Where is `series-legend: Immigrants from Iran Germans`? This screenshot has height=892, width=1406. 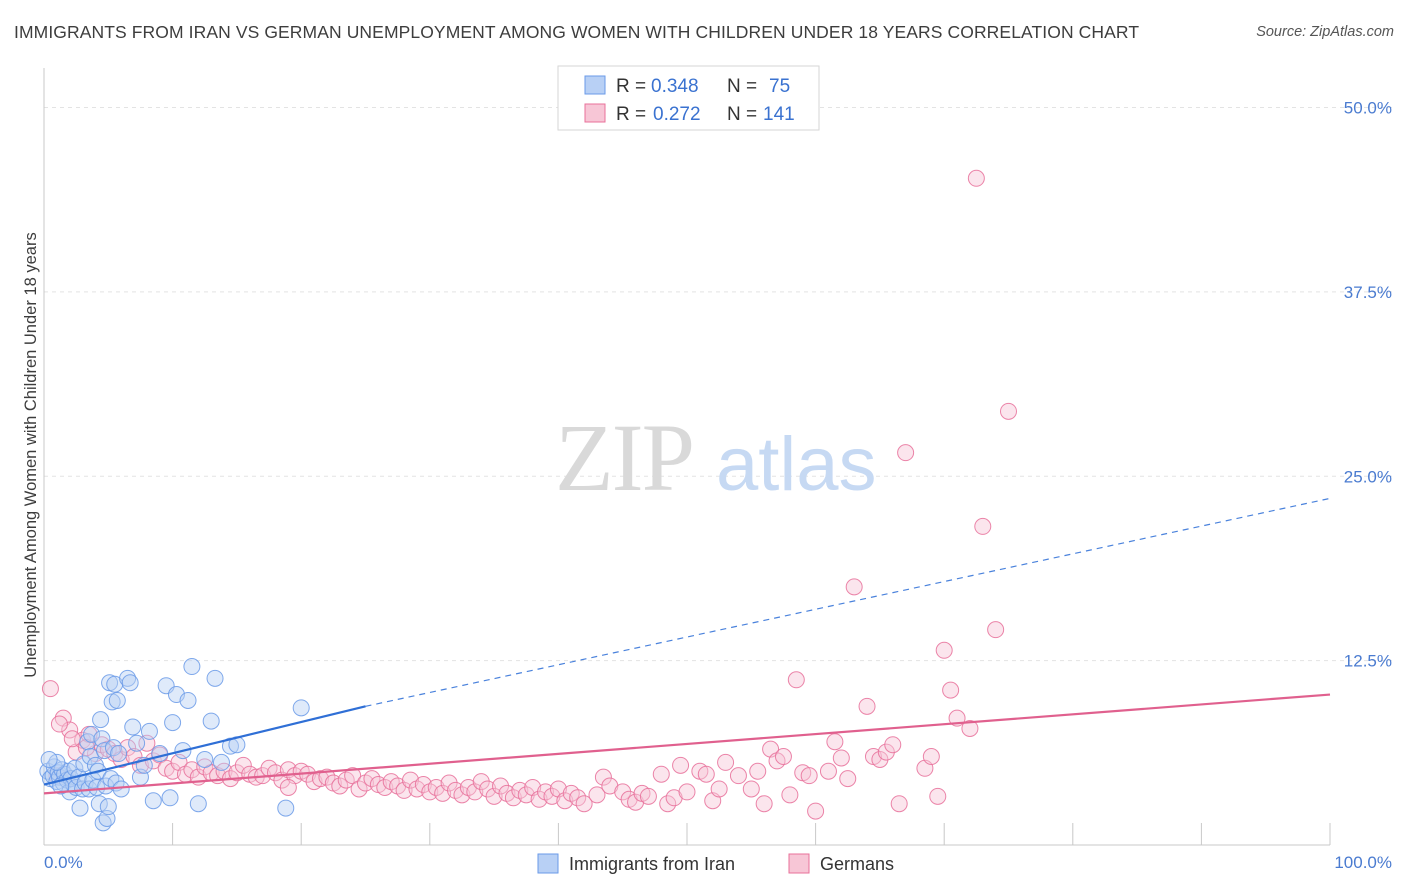
series-legend: Immigrants from Iran Germans is located at coordinates (715, 863).